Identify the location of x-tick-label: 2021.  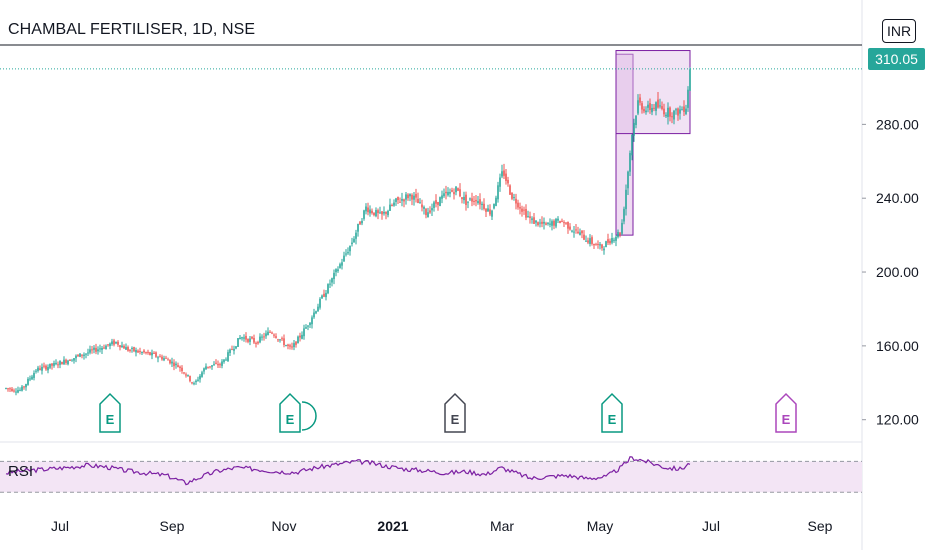
(392, 526).